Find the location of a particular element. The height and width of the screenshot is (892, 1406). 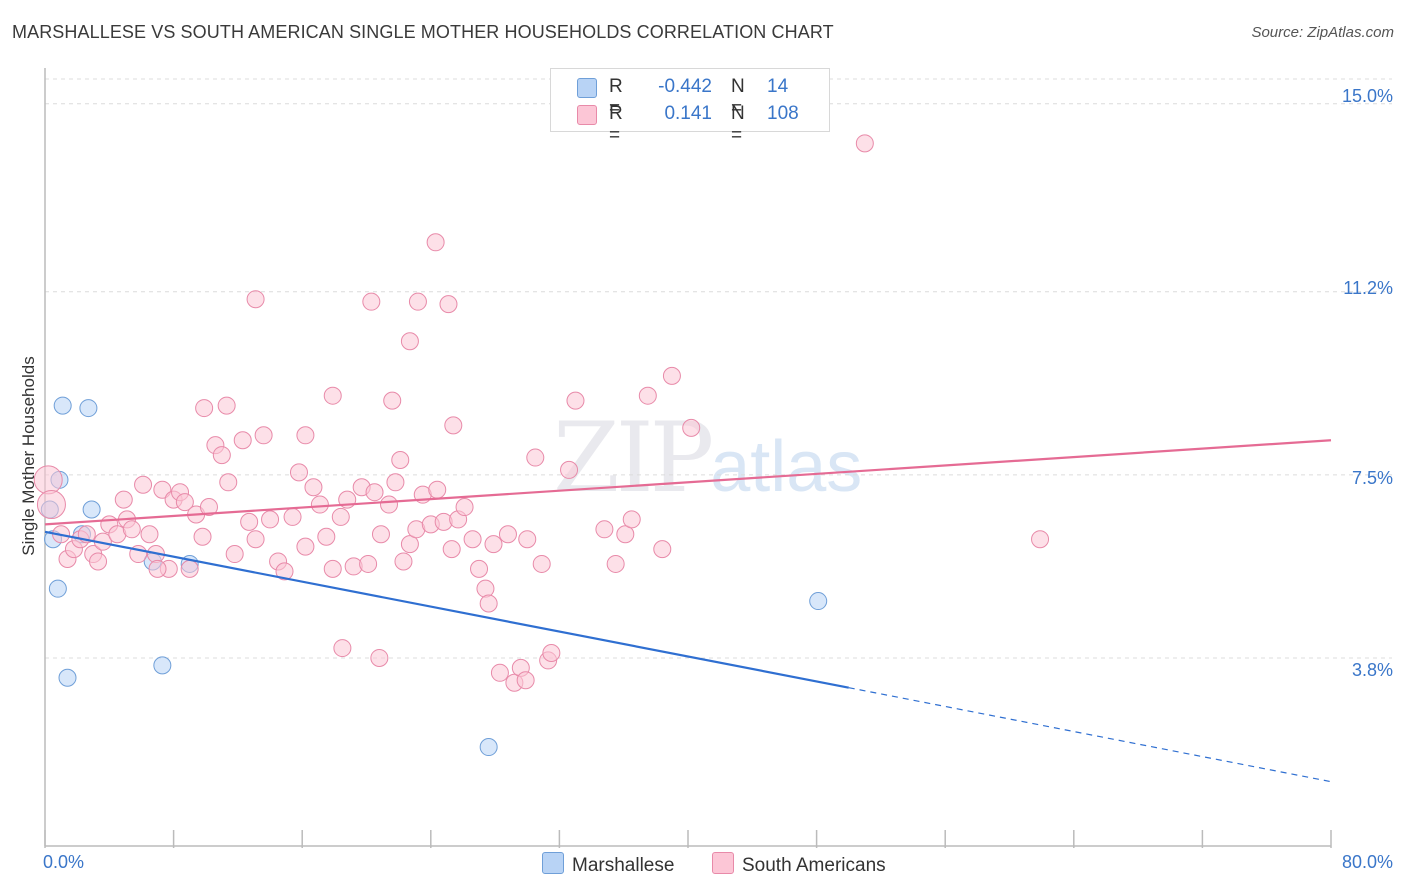

y-tick-label: 7.5% is located at coordinates (1372, 478).